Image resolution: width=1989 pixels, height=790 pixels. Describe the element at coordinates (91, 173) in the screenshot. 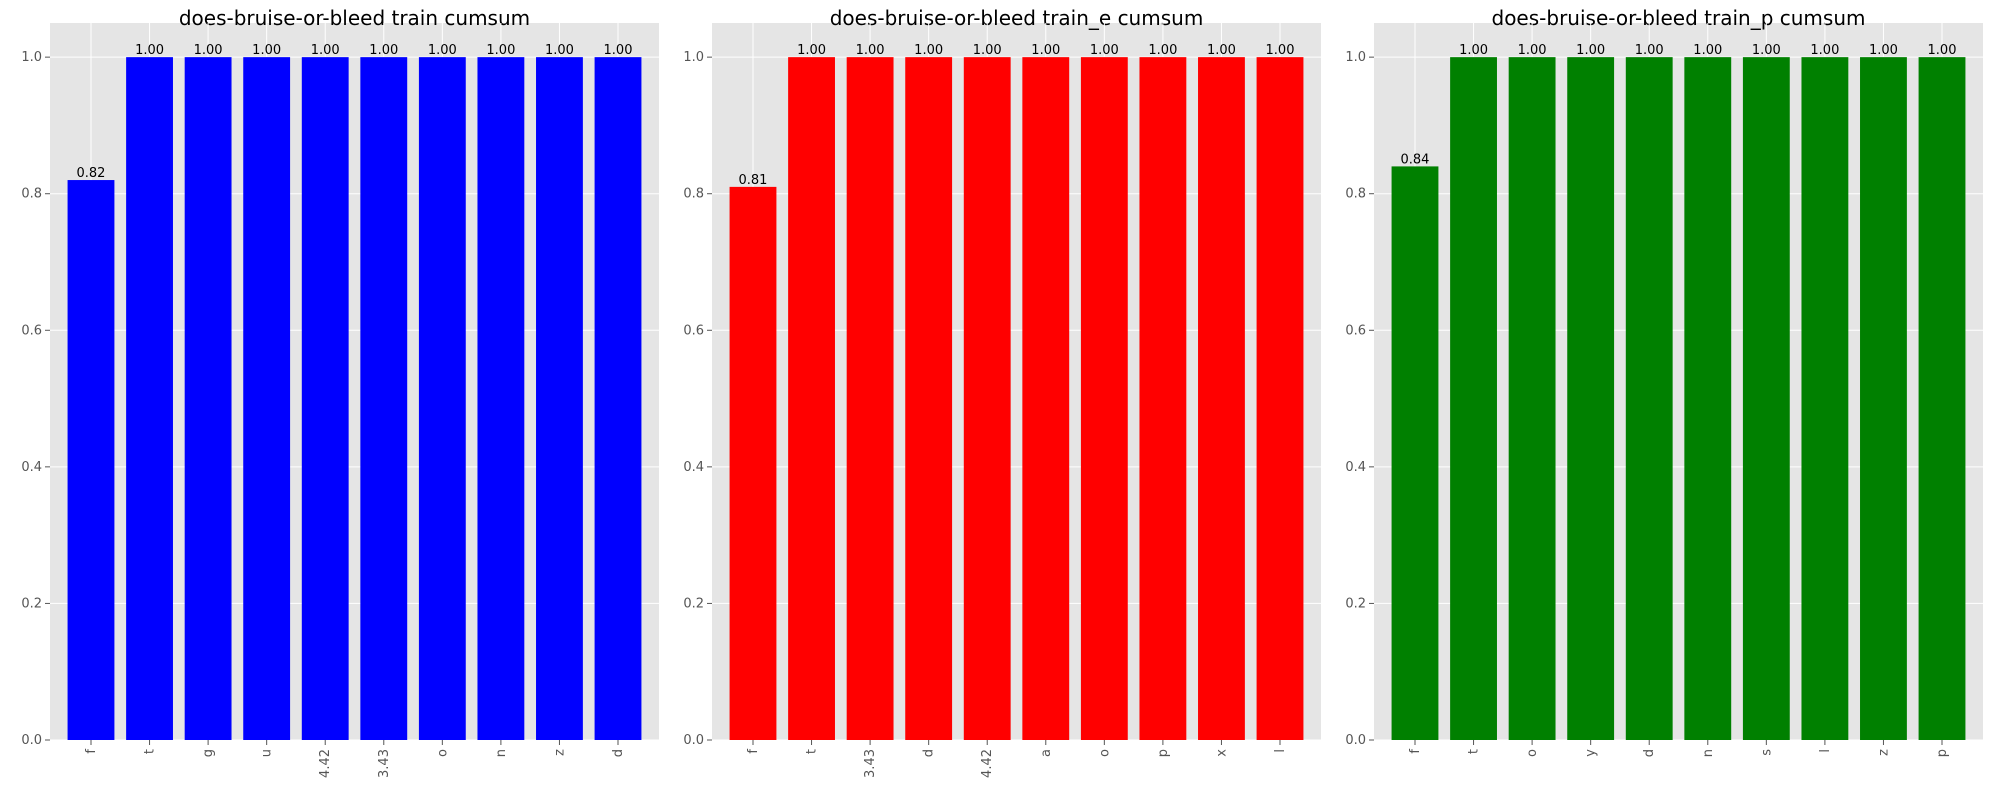

I see `bar-value-label: 0.82` at that location.